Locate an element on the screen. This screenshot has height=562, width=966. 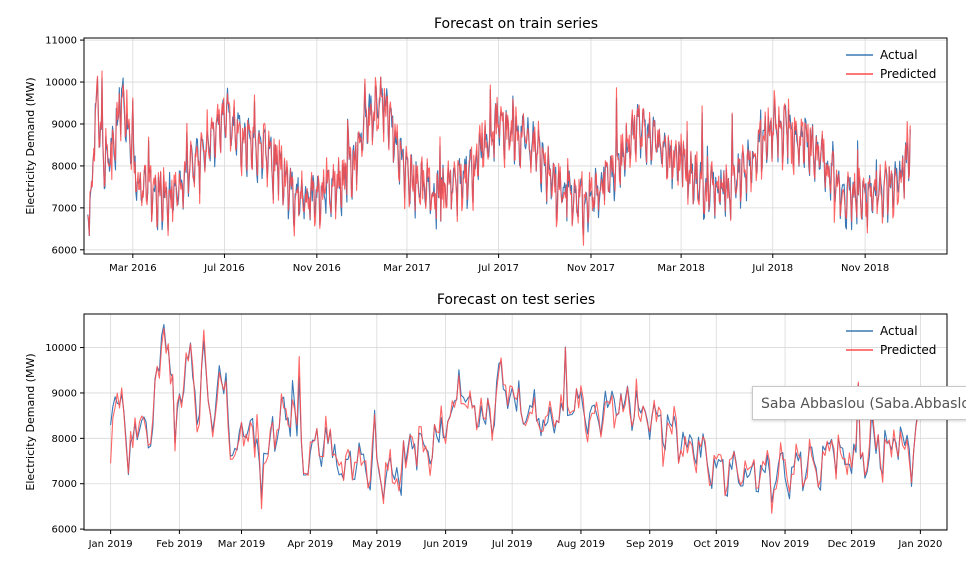
test-legend-actual-label: Actual is located at coordinates (899, 331).